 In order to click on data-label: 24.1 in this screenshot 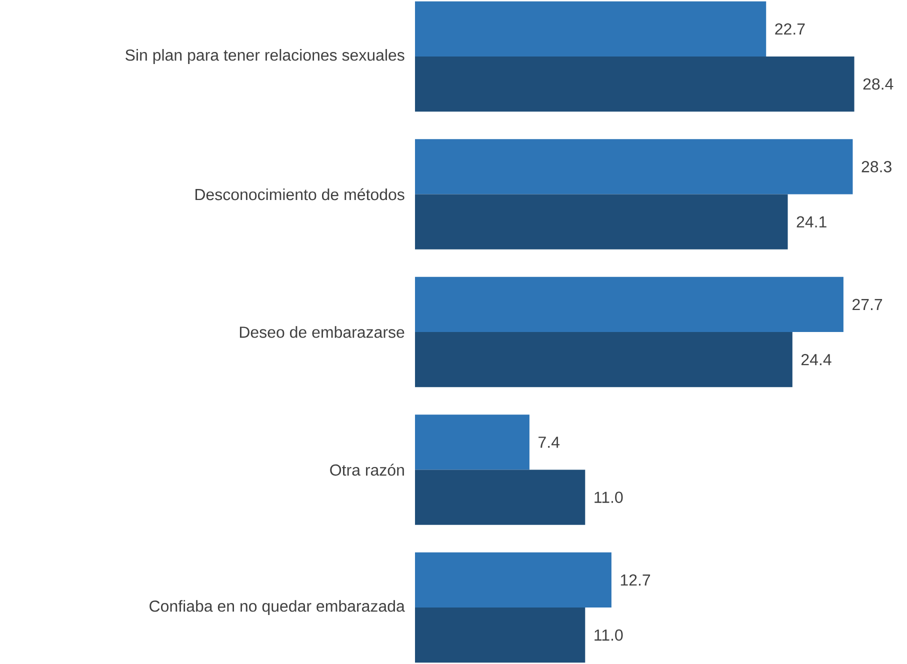, I will do `click(811, 222)`.